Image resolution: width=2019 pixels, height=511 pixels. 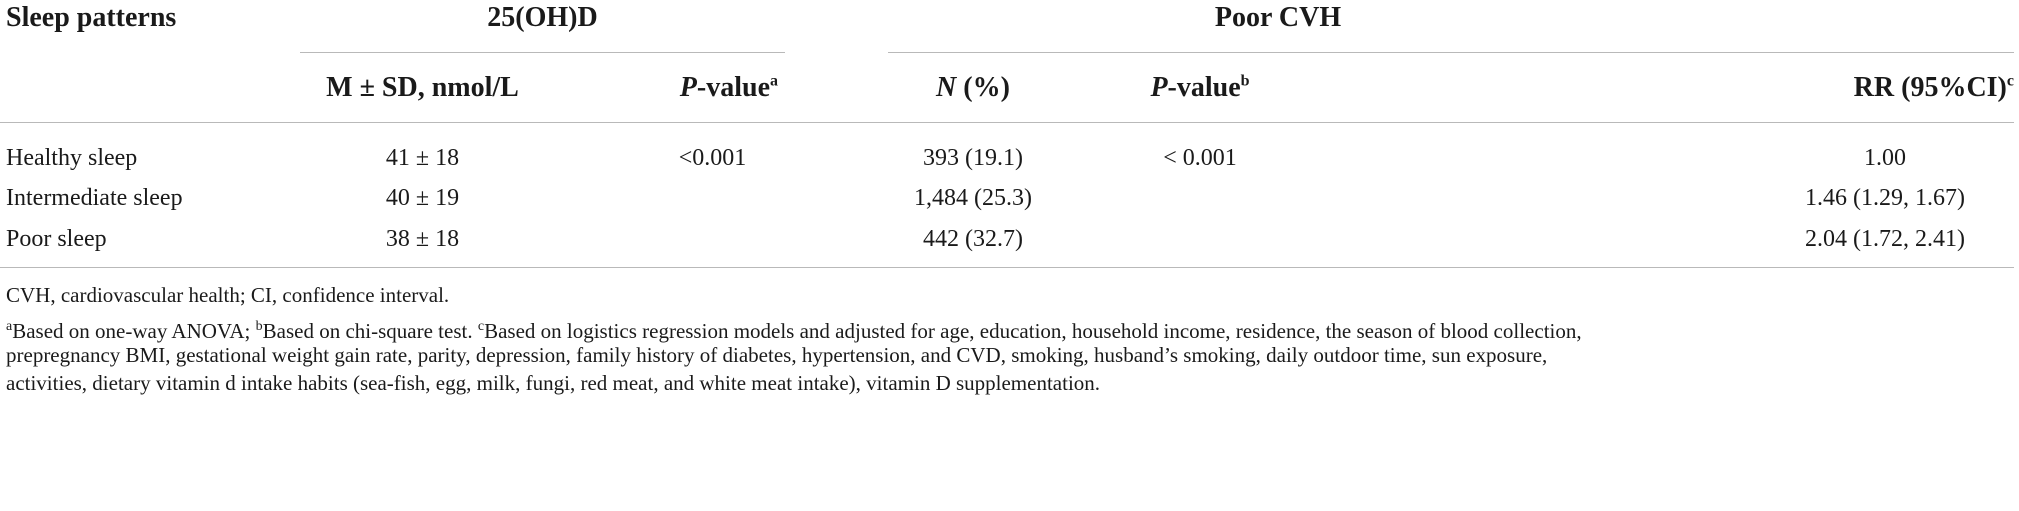 What do you see at coordinates (973, 87) in the screenshot?
I see `column-header-n-percent: N (%)` at bounding box center [973, 87].